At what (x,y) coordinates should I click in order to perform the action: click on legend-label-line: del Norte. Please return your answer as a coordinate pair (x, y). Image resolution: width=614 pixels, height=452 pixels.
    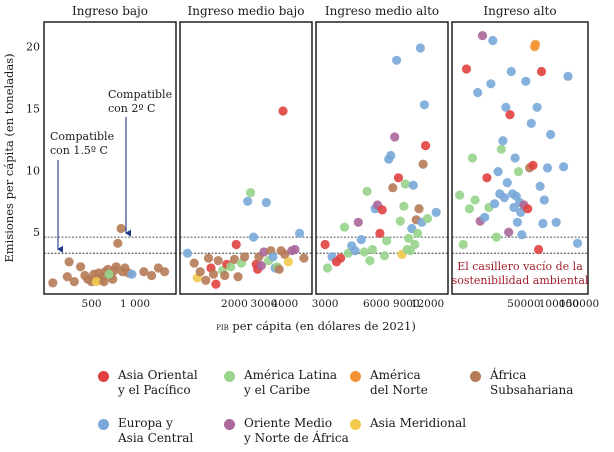
    Looking at the image, I should click on (399, 390).